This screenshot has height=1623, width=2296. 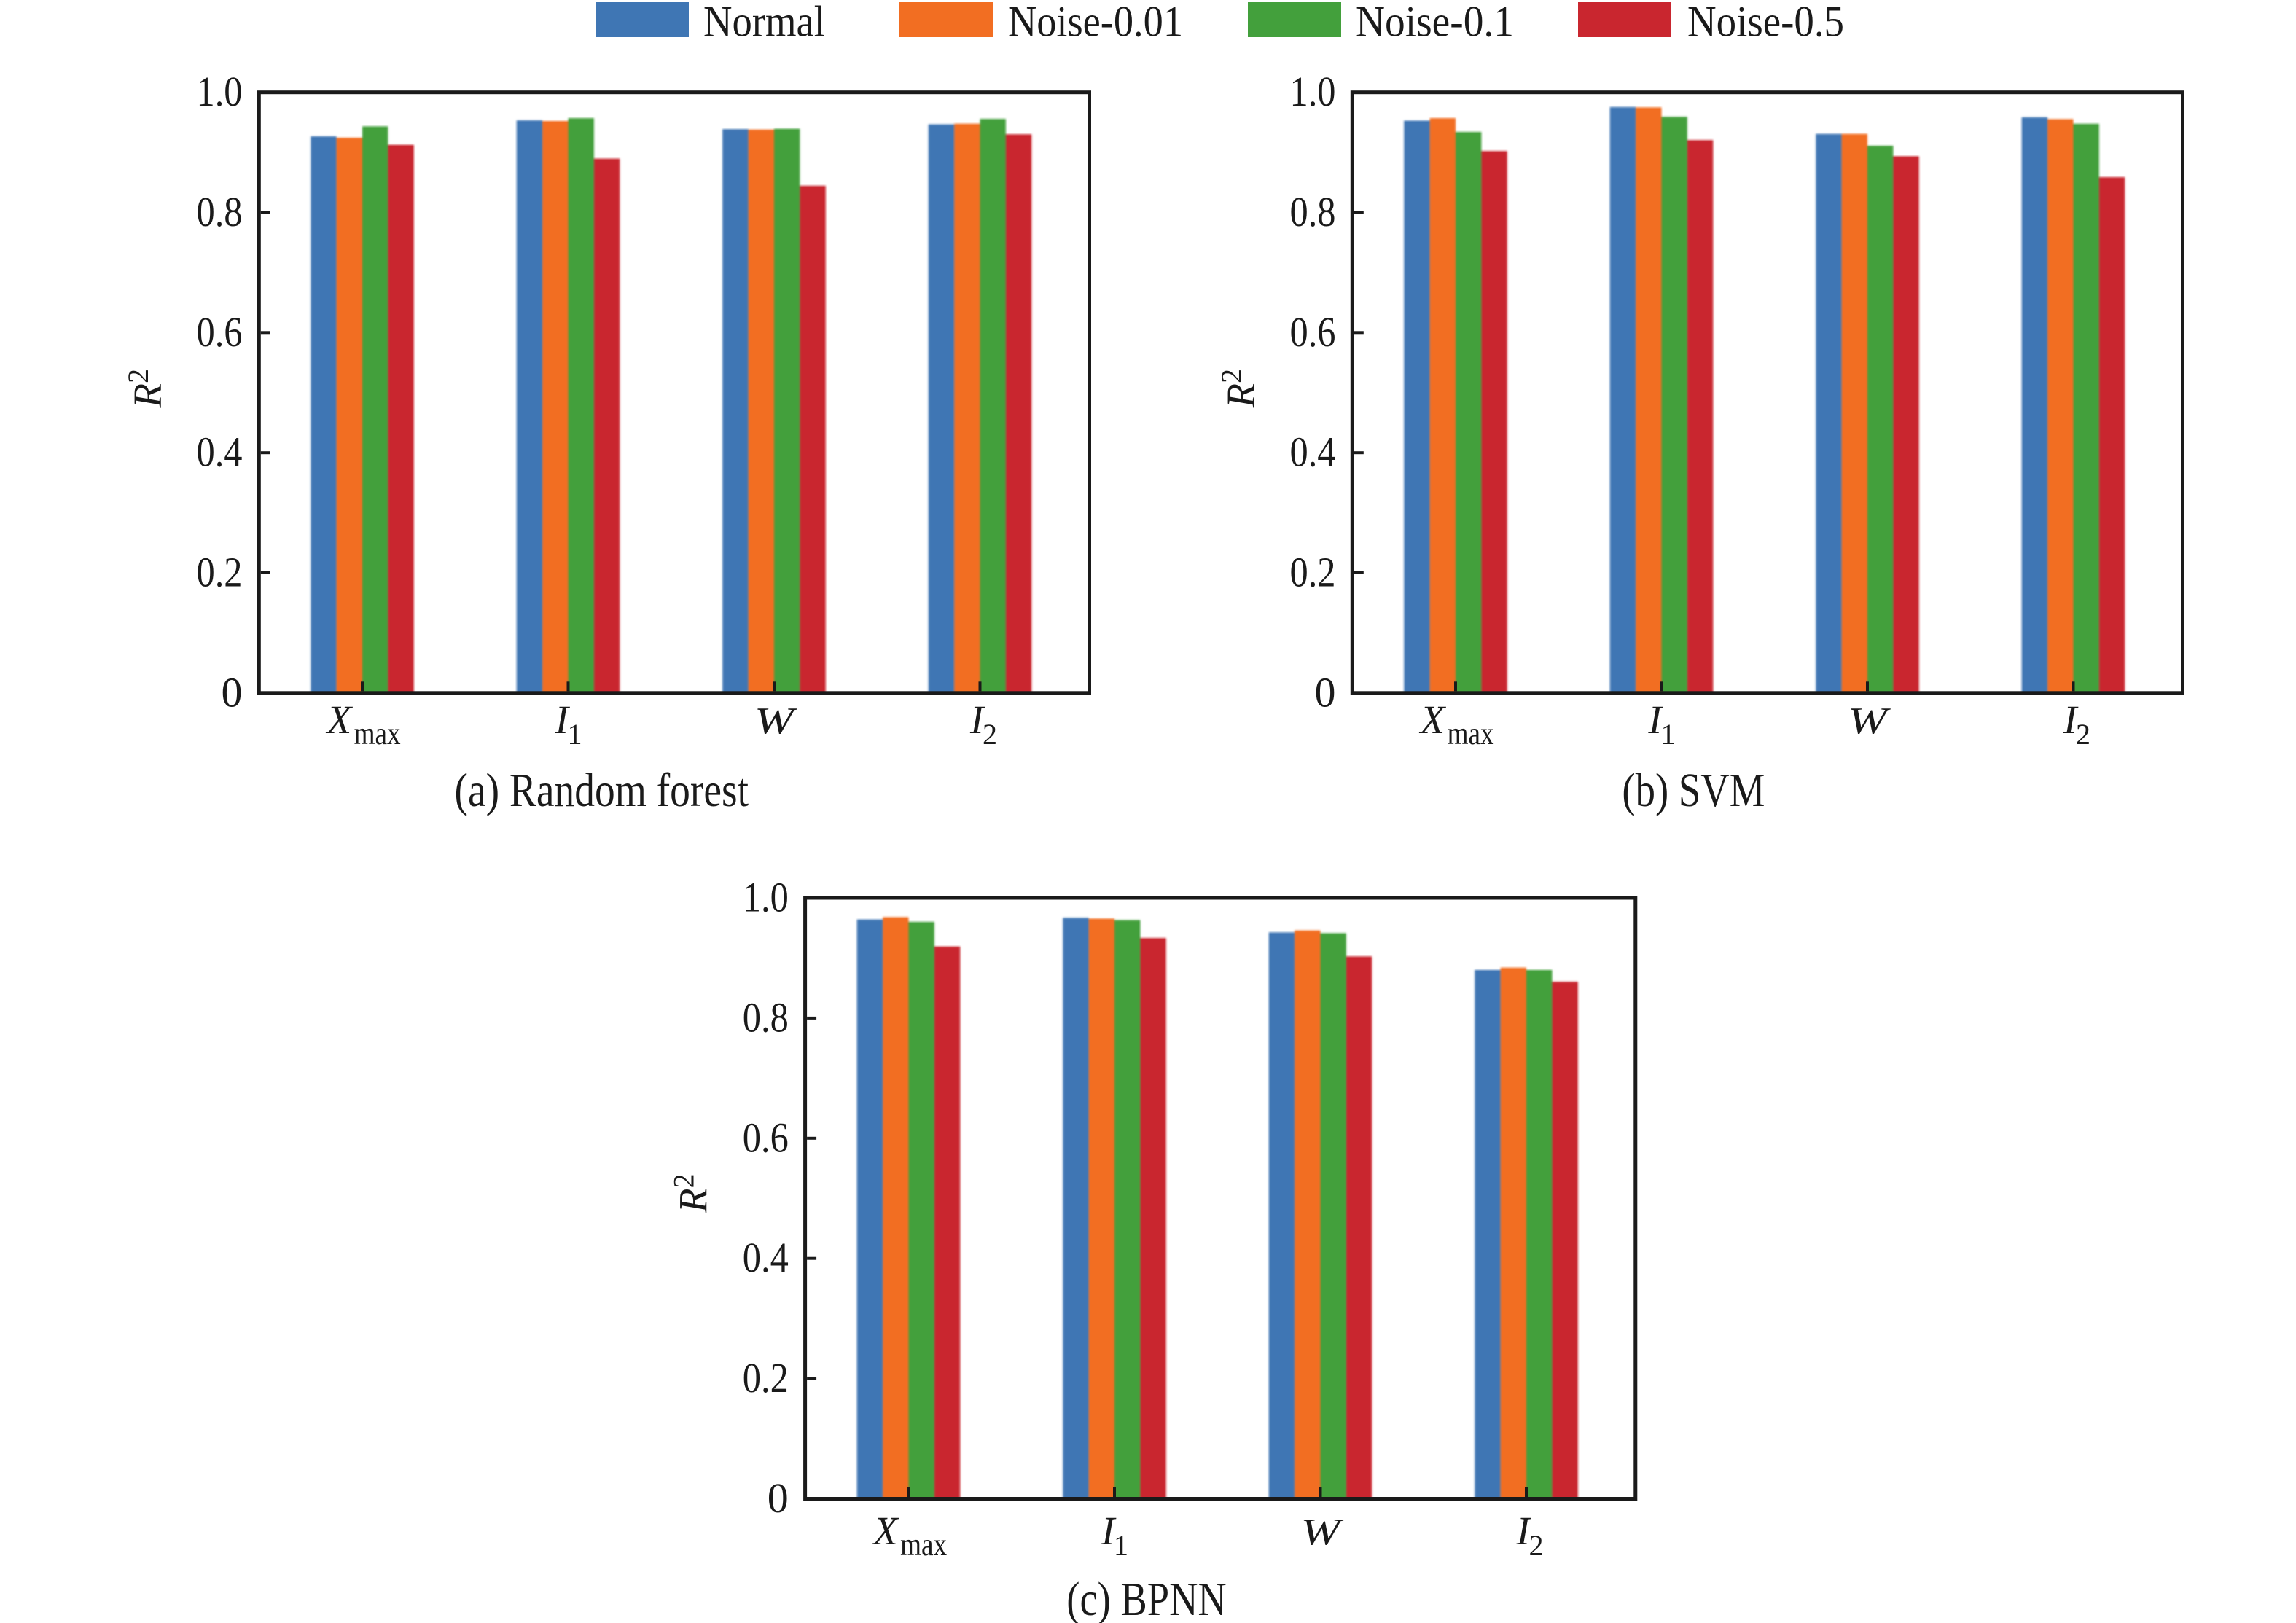 I want to click on svg-text: (a) Random forest, so click(x=602, y=790).